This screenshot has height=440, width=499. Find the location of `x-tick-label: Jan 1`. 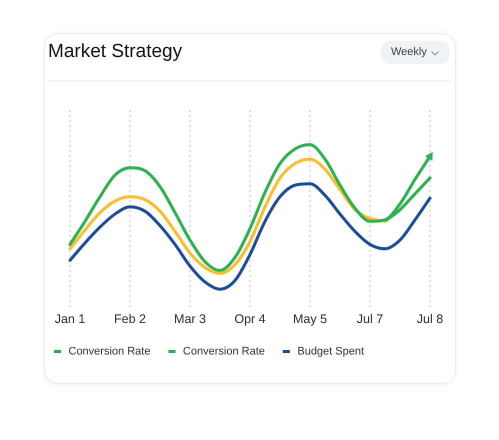

x-tick-label: Jan 1 is located at coordinates (70, 319).